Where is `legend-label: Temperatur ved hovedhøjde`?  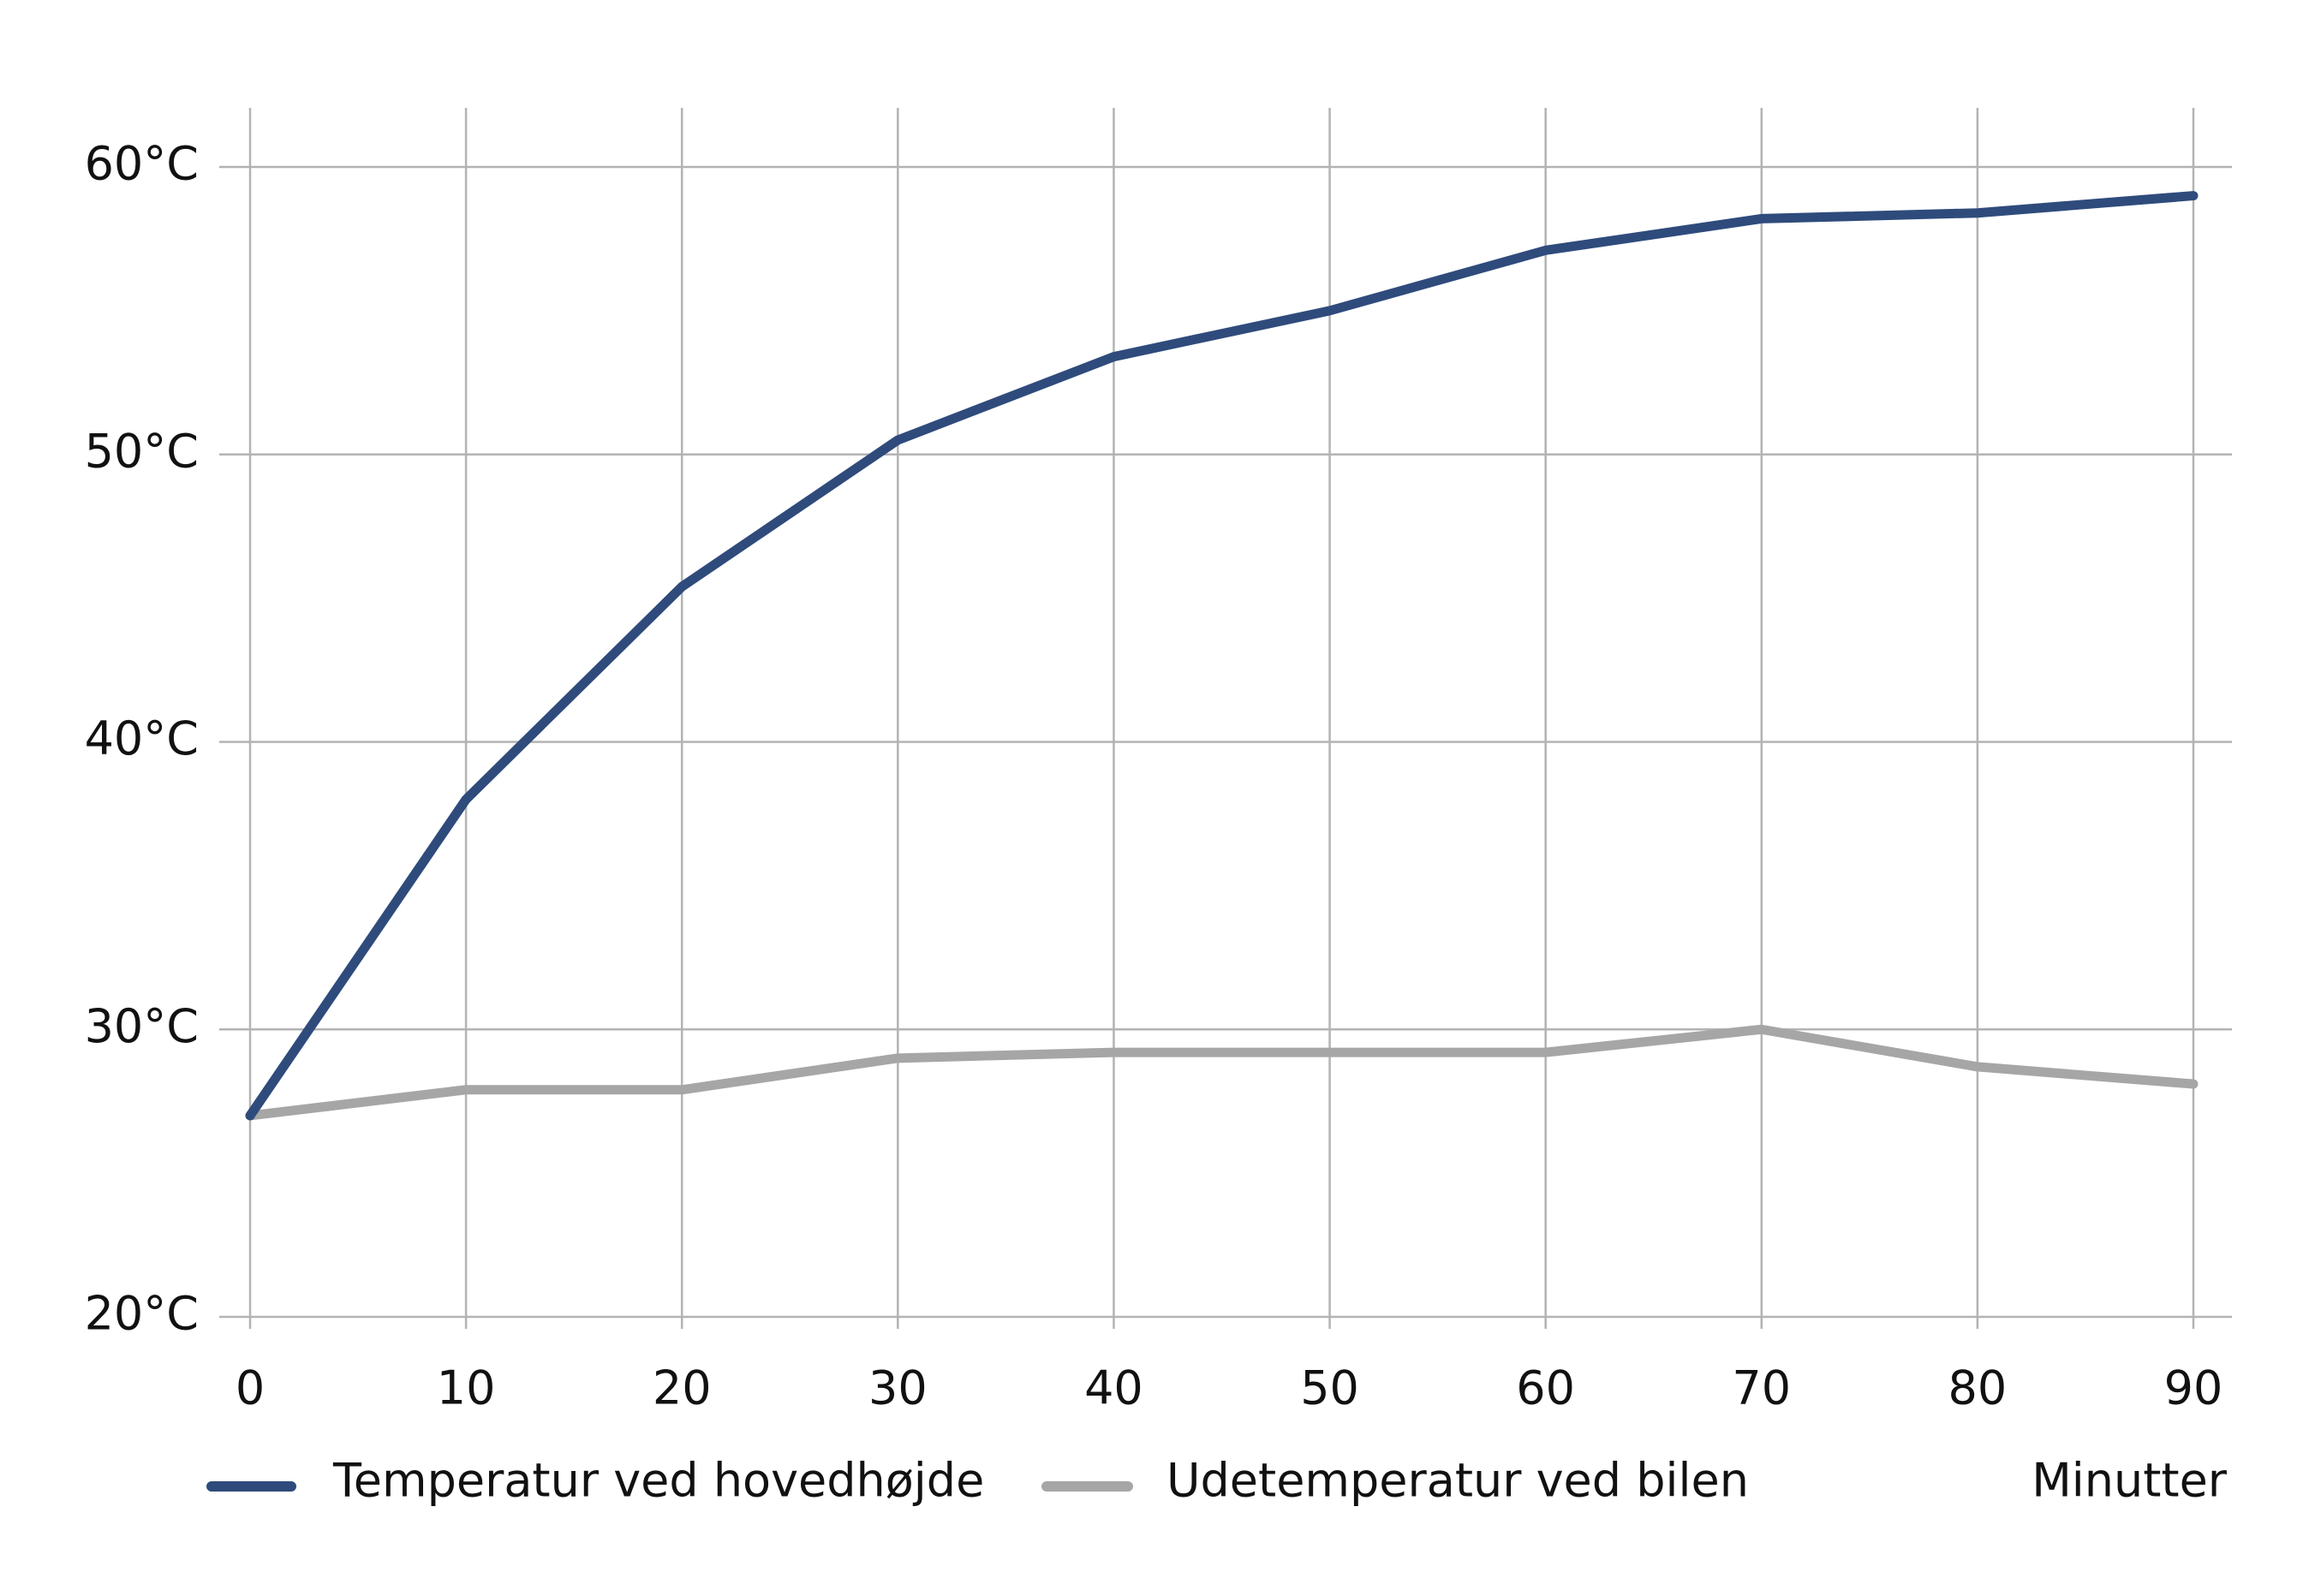
legend-label: Temperatur ved hovedhøjde is located at coordinates (658, 1481).